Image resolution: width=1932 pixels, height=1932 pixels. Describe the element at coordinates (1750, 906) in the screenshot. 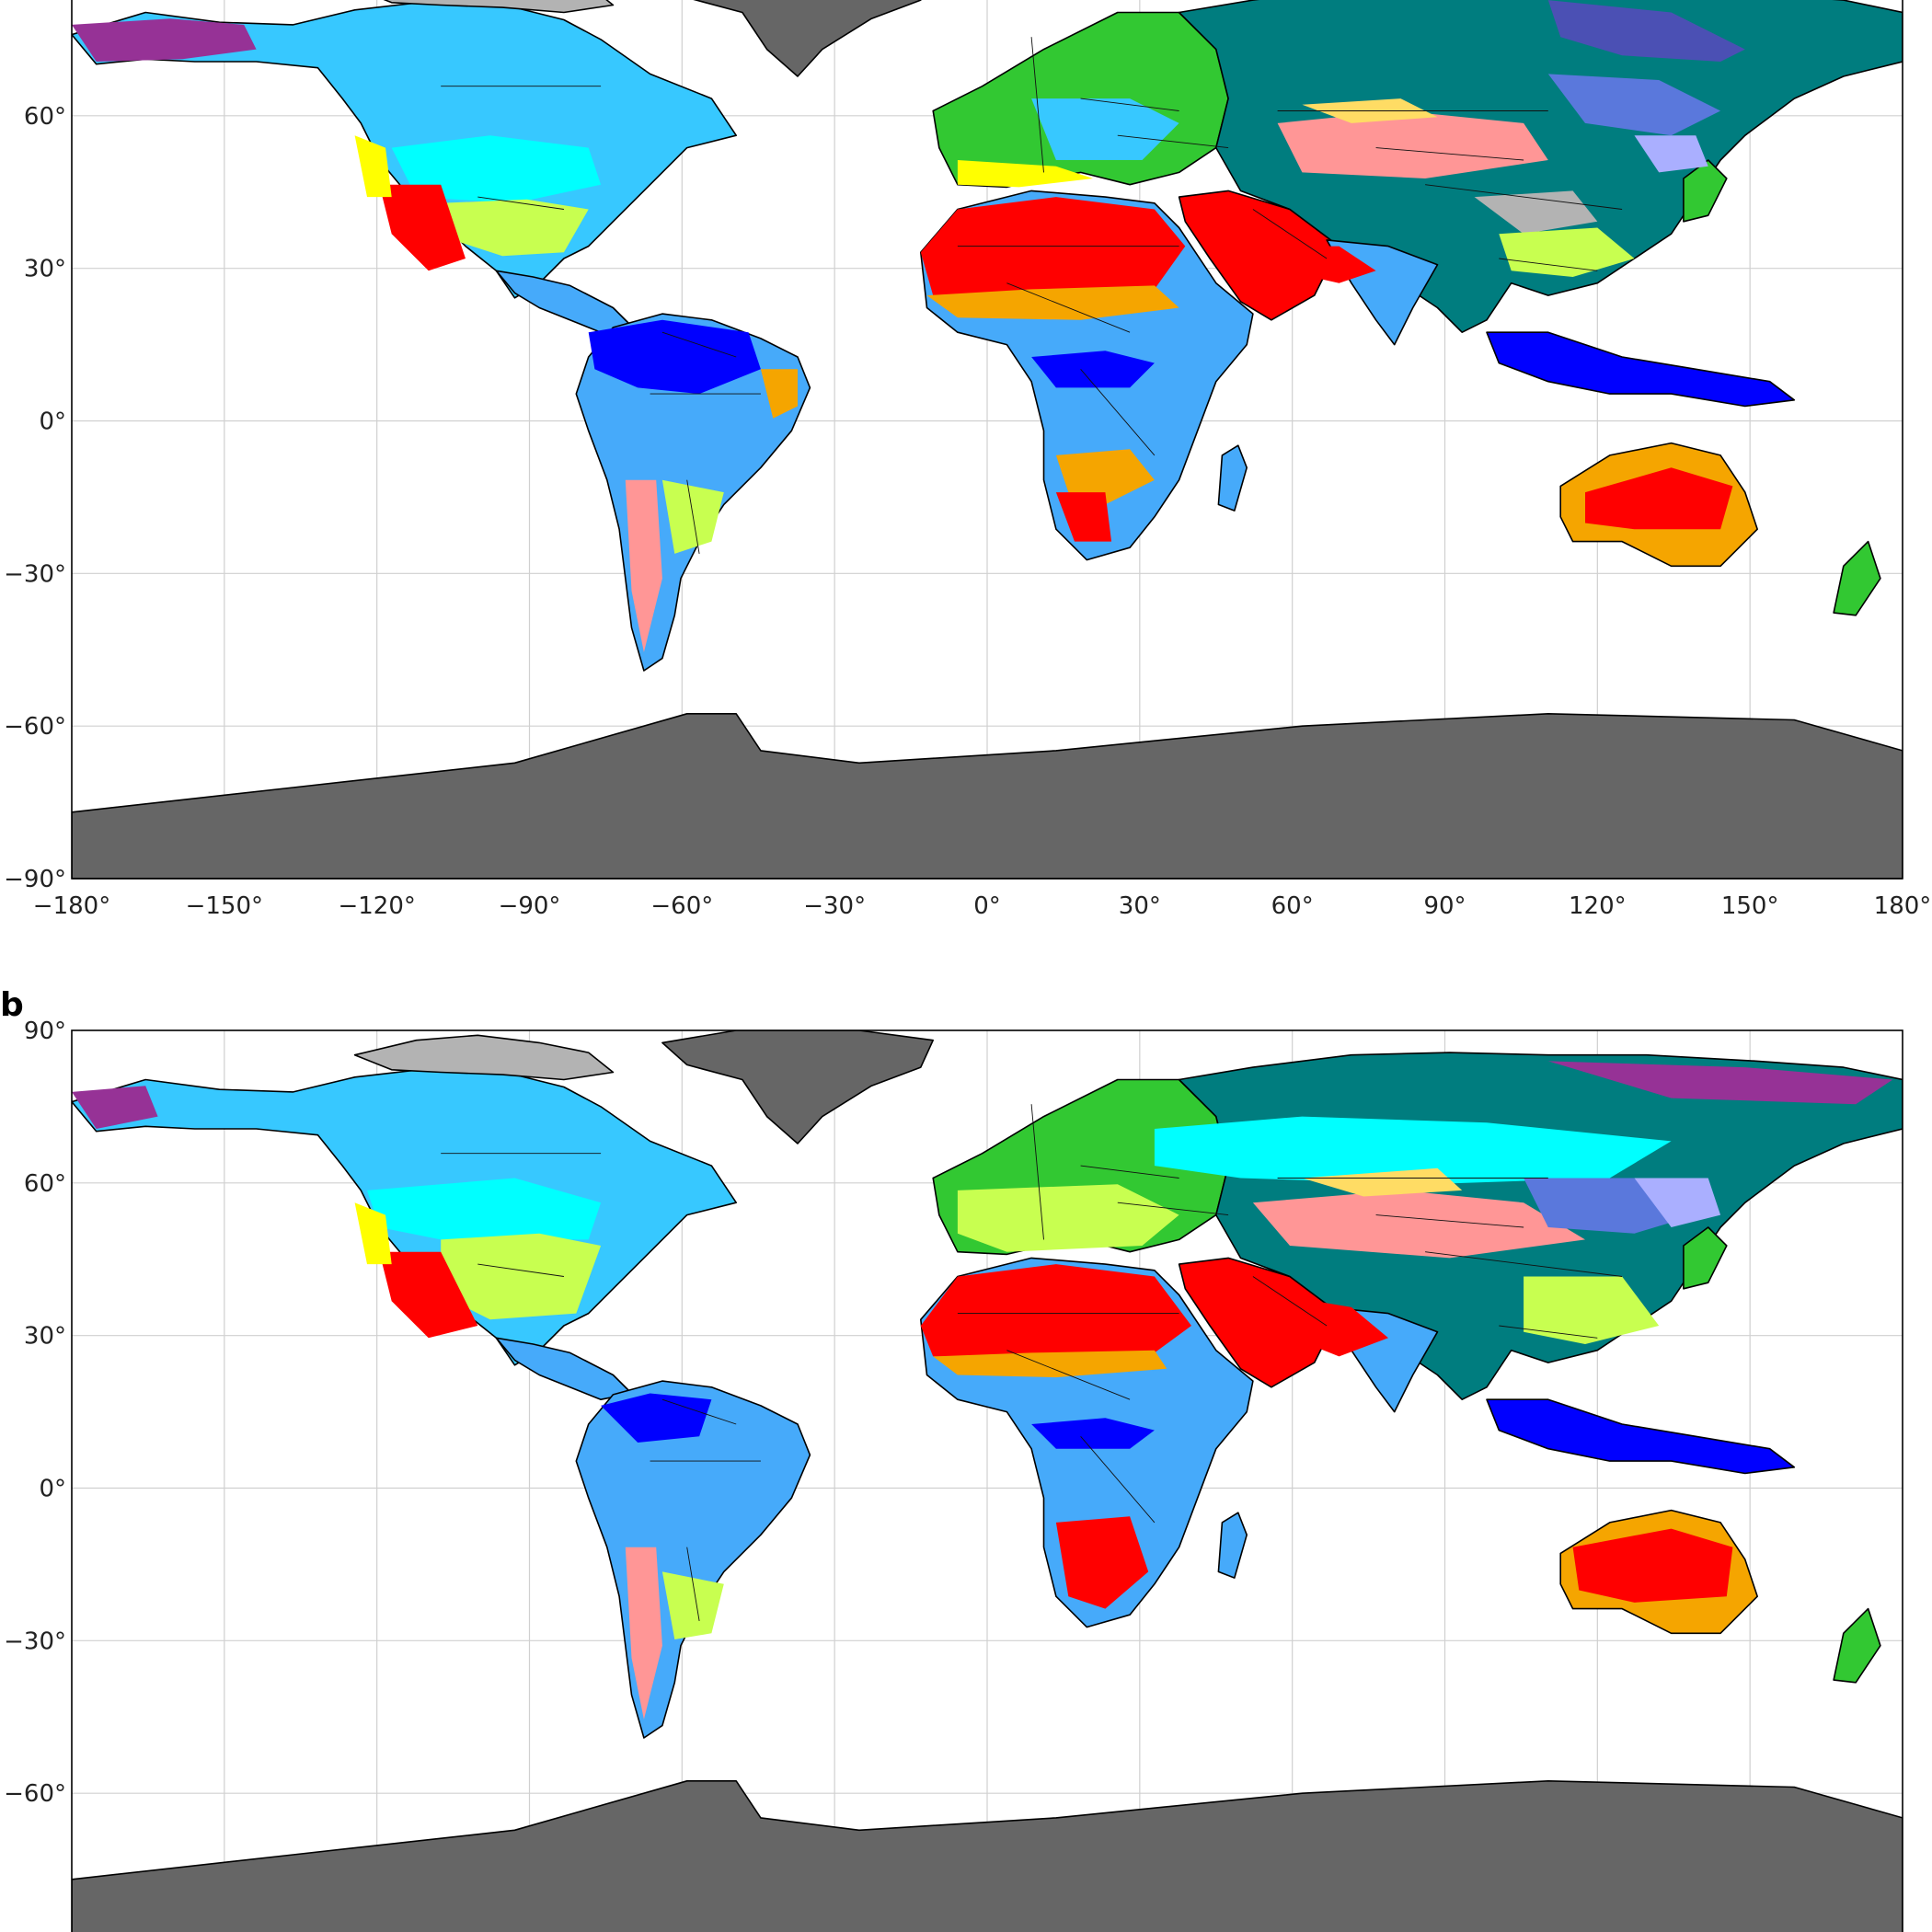

I see `longitude-tick-label: 150°` at that location.